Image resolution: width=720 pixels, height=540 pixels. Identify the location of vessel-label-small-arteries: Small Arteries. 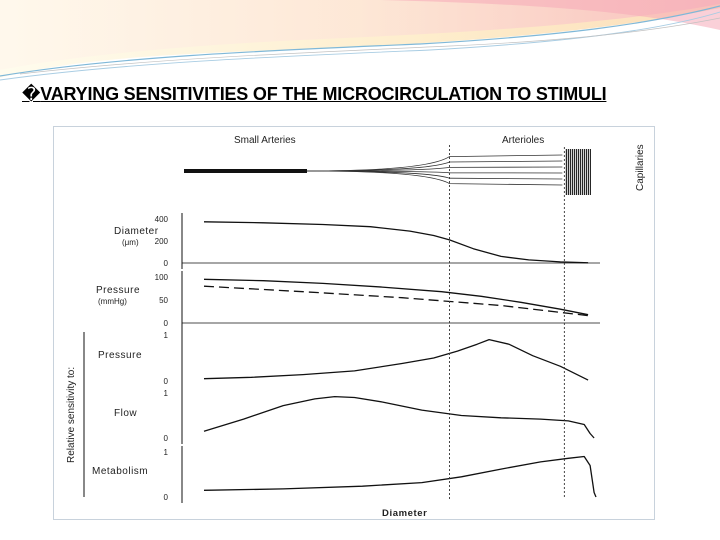
(265, 140).